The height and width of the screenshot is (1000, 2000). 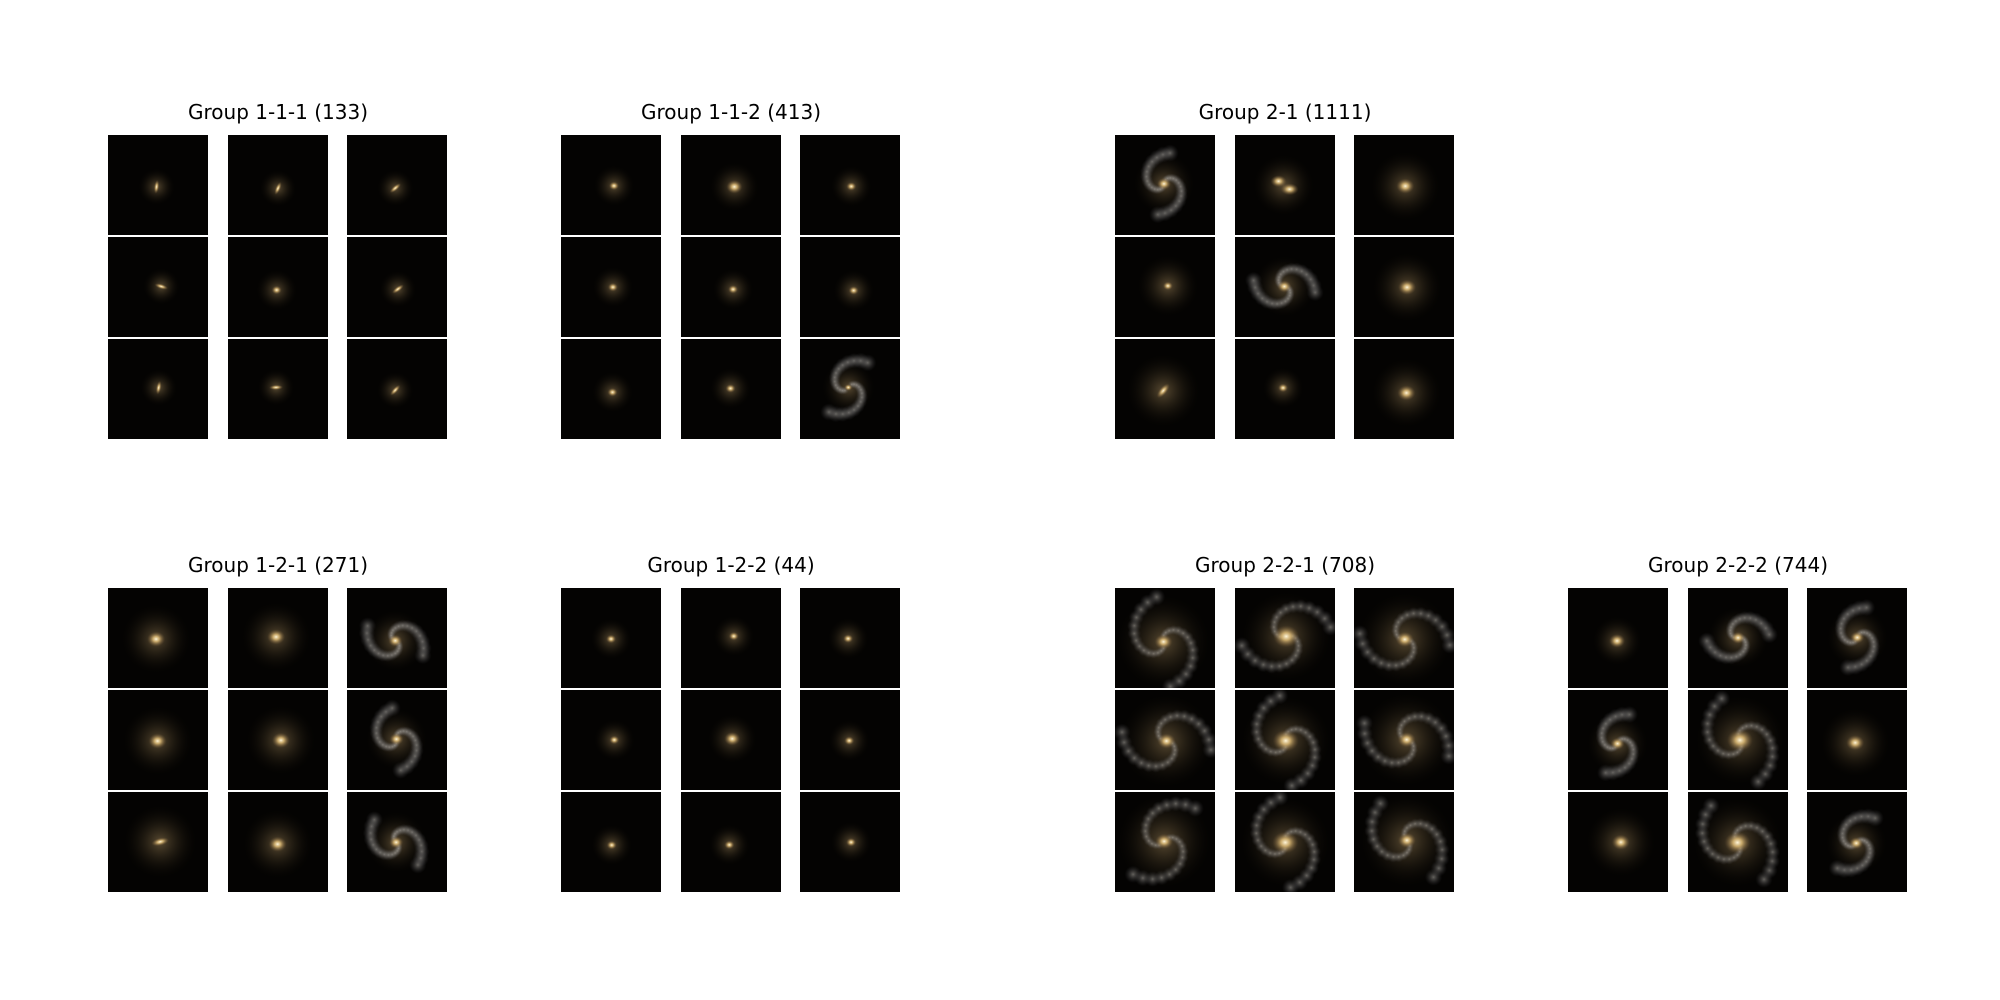 I want to click on group-title: Group 2-1 (1111), so click(x=1285, y=112).